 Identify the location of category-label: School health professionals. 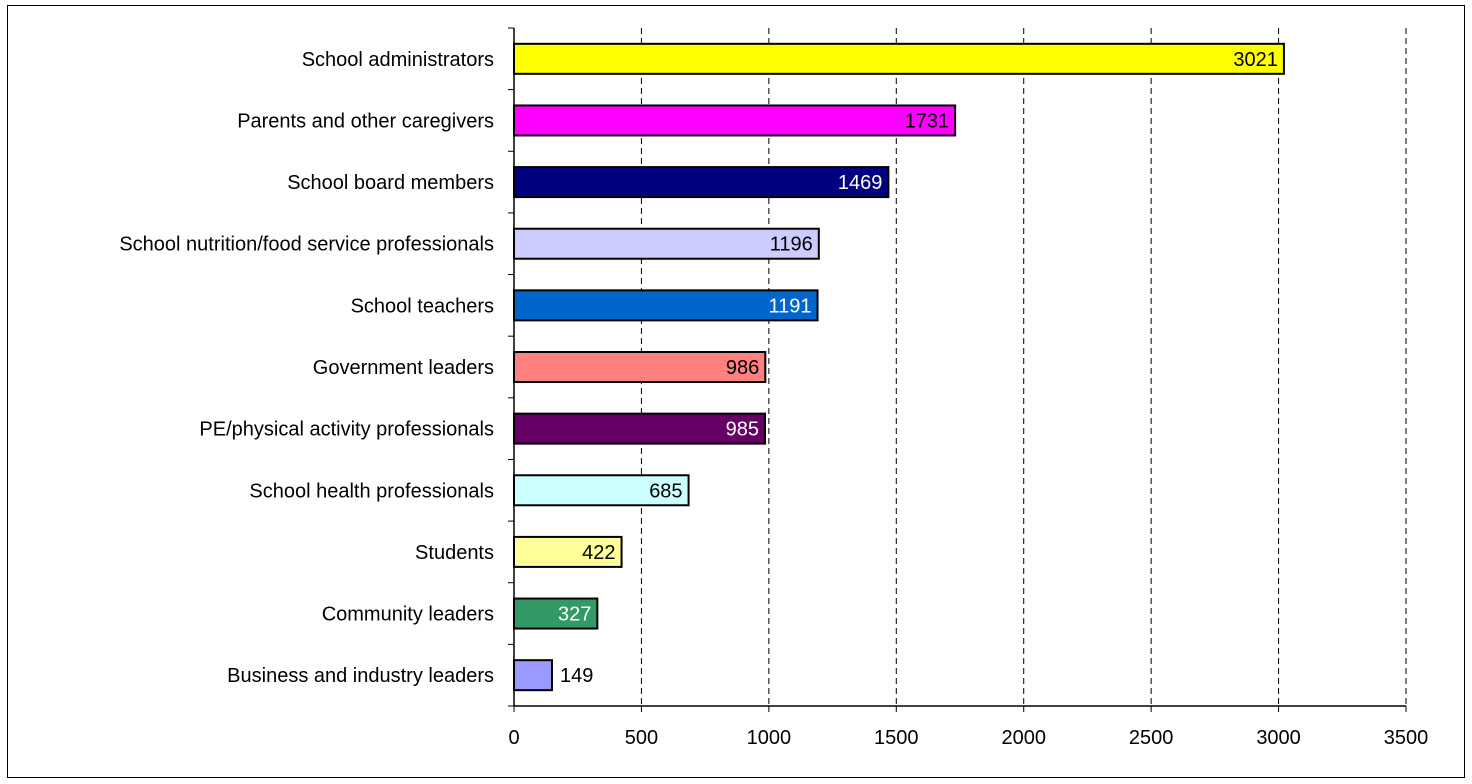
(371, 491).